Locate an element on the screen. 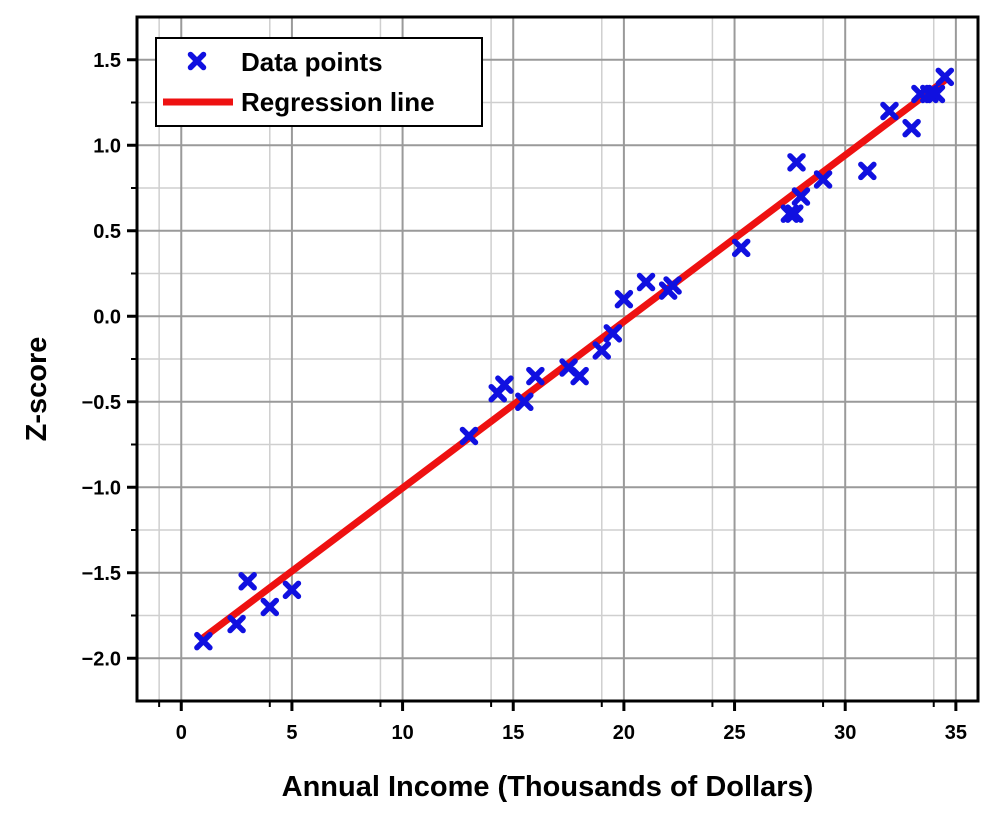  legend-label-regression-line: Regression line is located at coordinates (338, 102).